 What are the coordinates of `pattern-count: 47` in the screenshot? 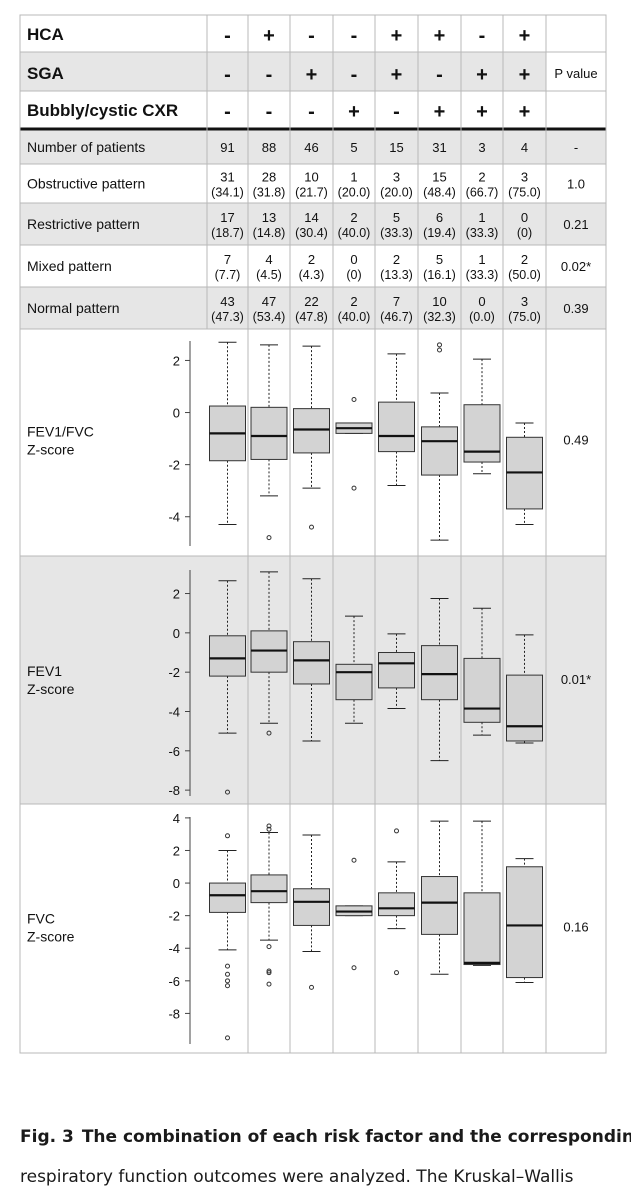 It's located at (269, 301).